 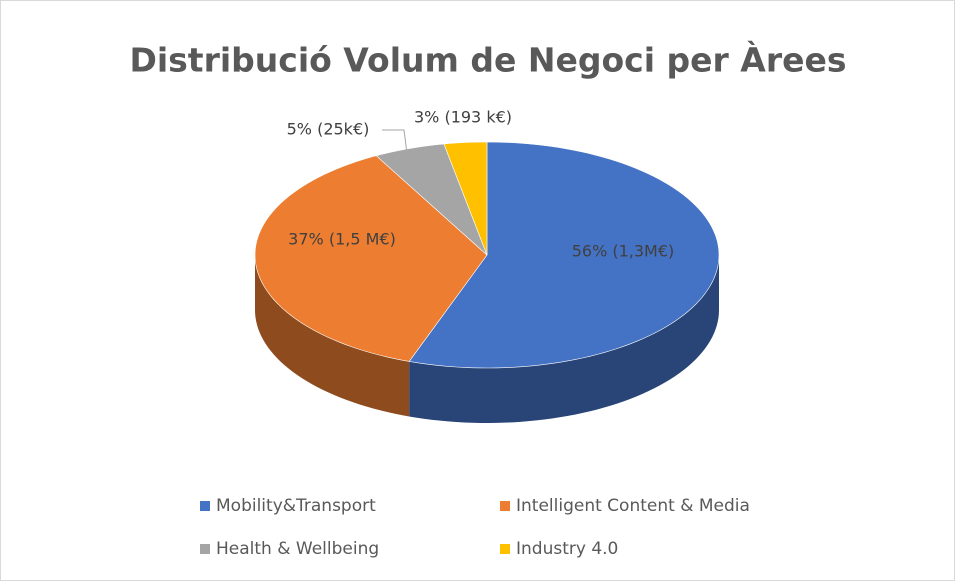 I want to click on legend-label: Industry 4.0, so click(x=567, y=549).